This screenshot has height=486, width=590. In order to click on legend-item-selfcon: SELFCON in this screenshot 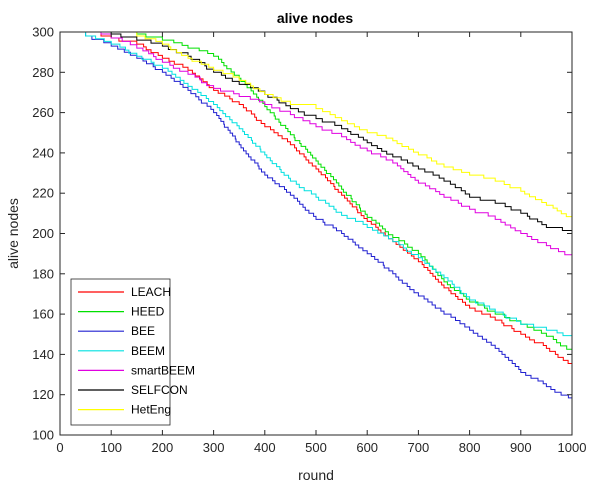, I will do `click(133, 390)`.